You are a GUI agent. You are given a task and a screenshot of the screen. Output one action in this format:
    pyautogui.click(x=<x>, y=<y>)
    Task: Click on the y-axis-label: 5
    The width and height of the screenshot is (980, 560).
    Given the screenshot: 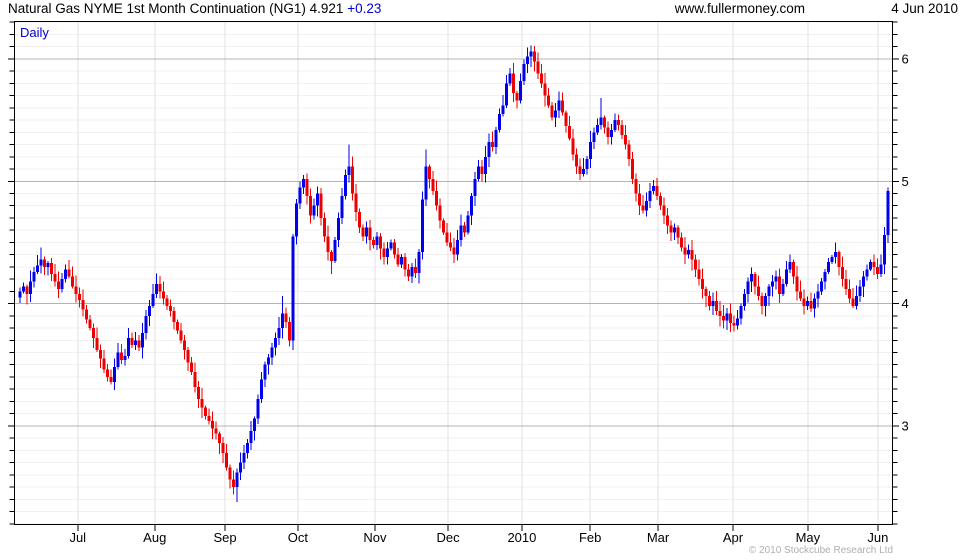 What is the action you would take?
    pyautogui.click(x=905, y=181)
    